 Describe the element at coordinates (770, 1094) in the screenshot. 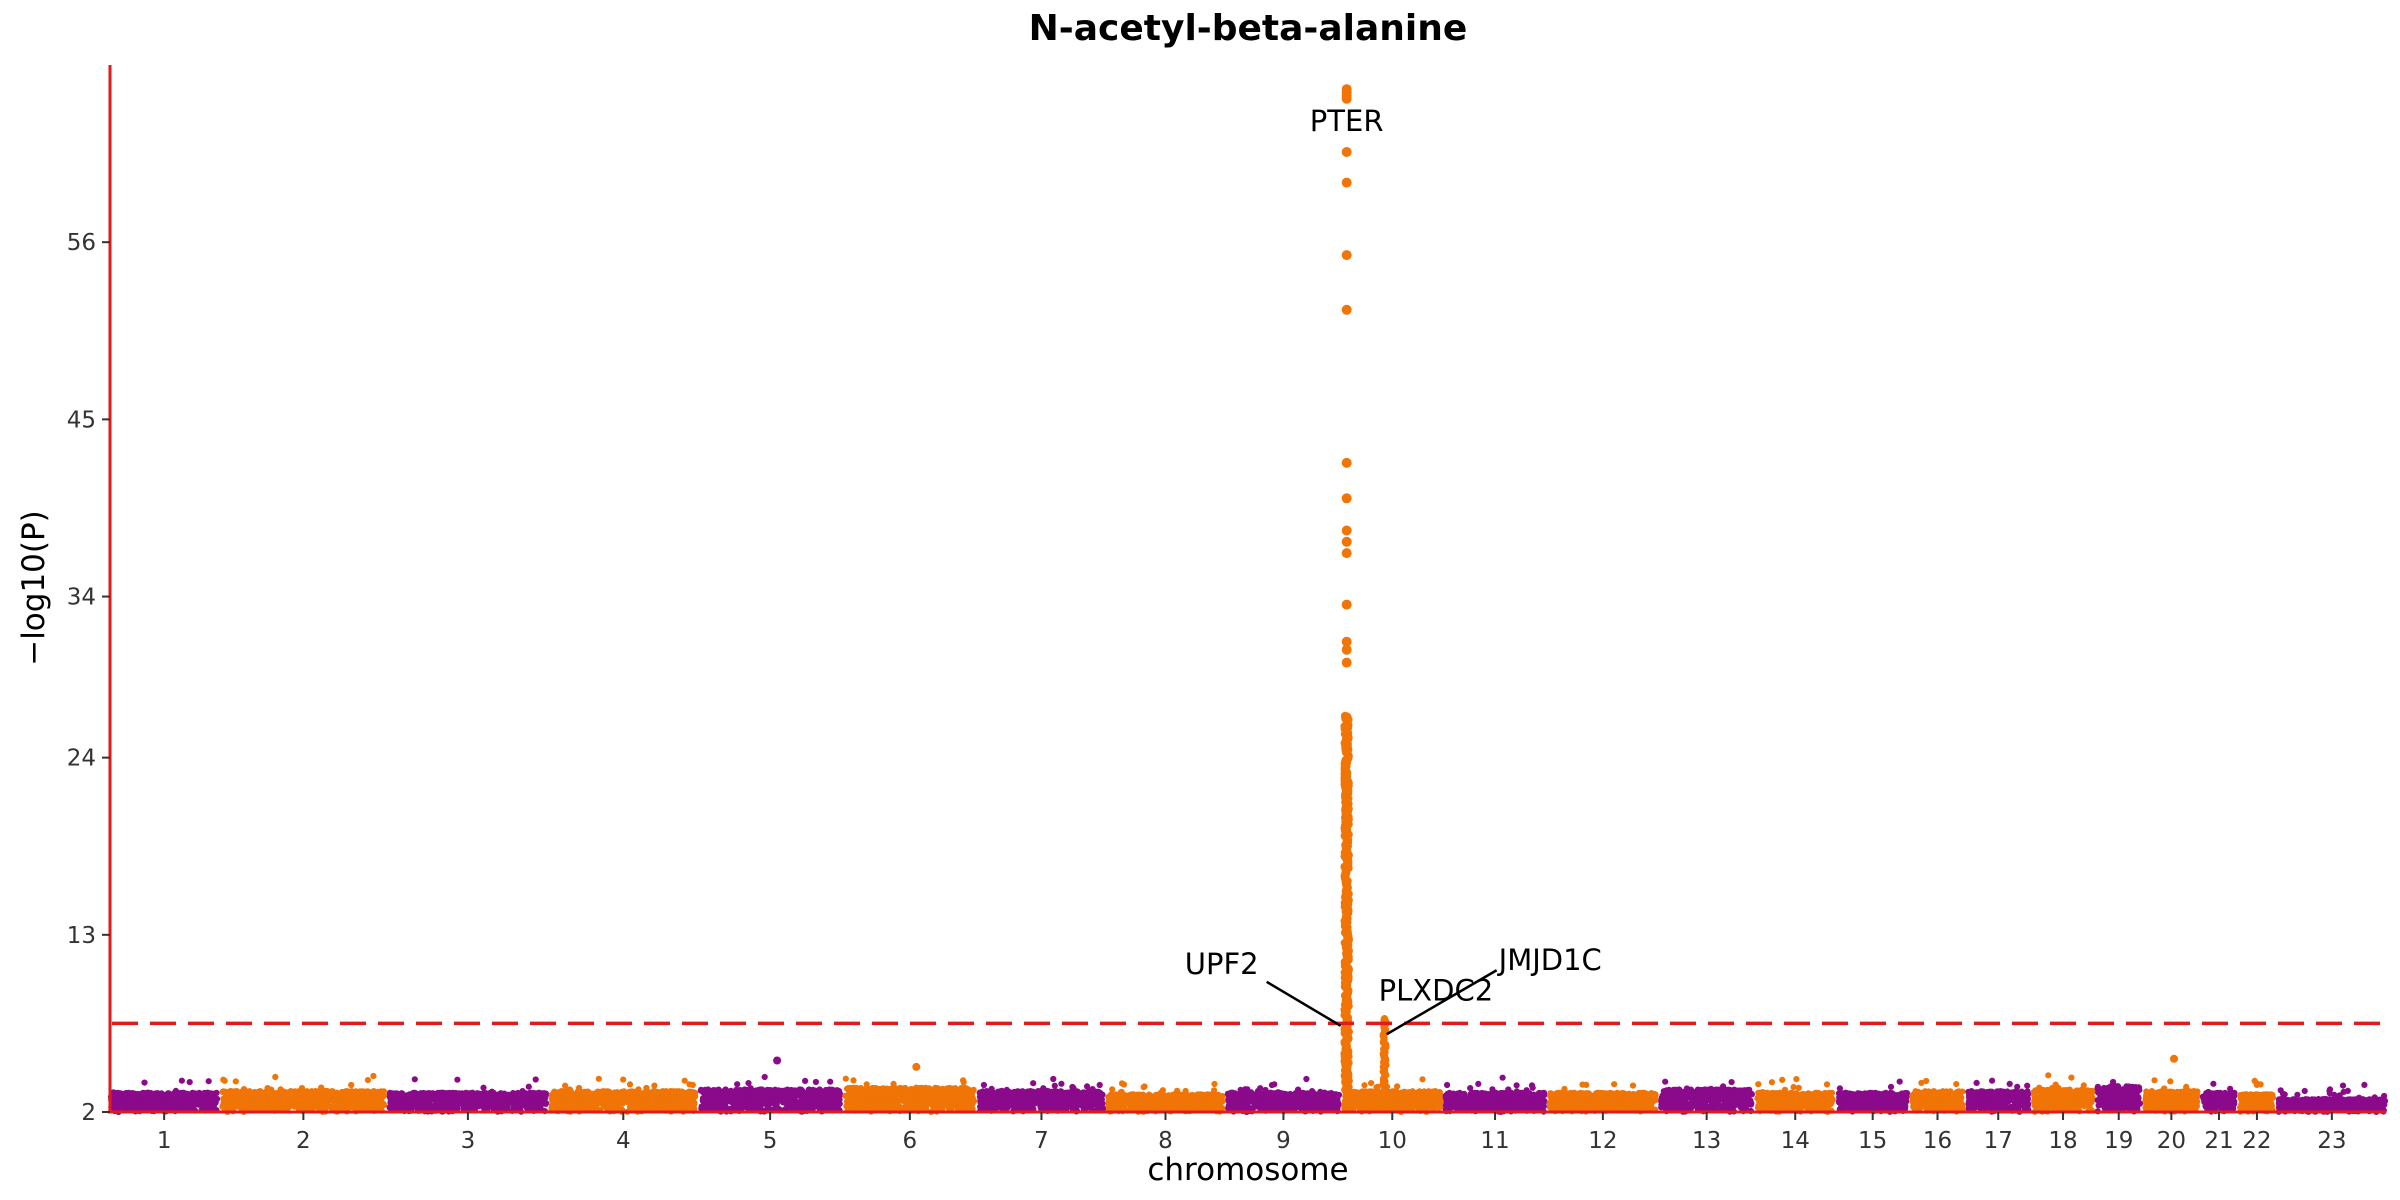

I see `chromosome-5-points` at that location.